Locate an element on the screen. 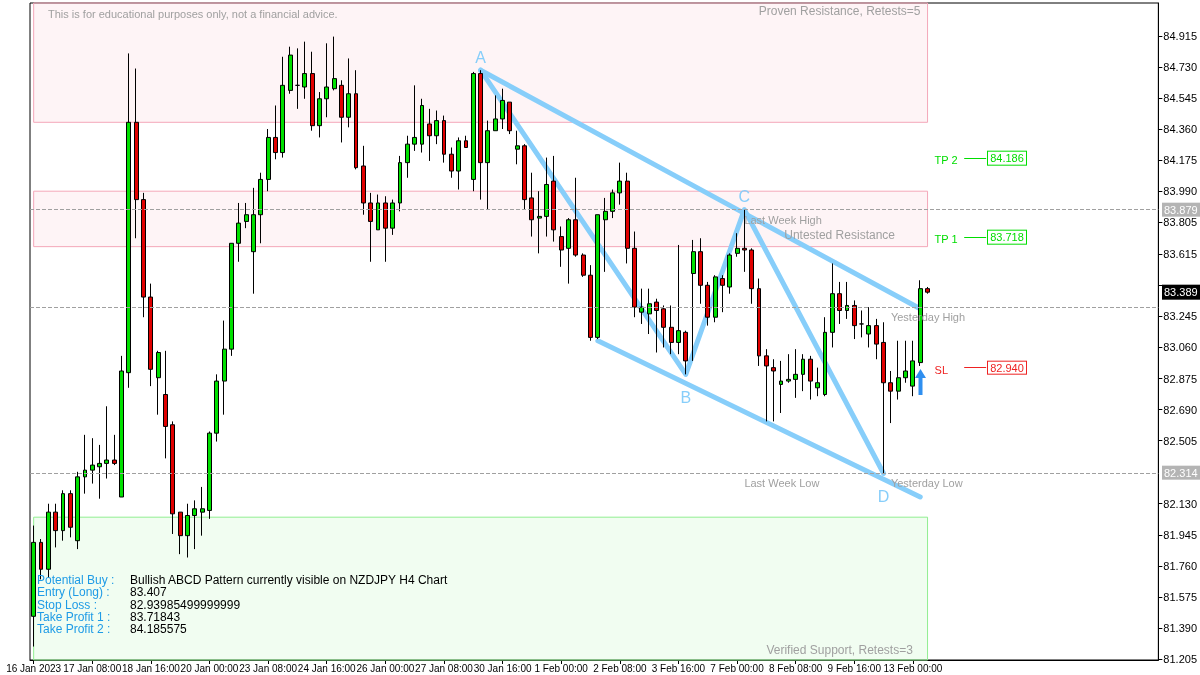  data-label: B is located at coordinates (686, 397).